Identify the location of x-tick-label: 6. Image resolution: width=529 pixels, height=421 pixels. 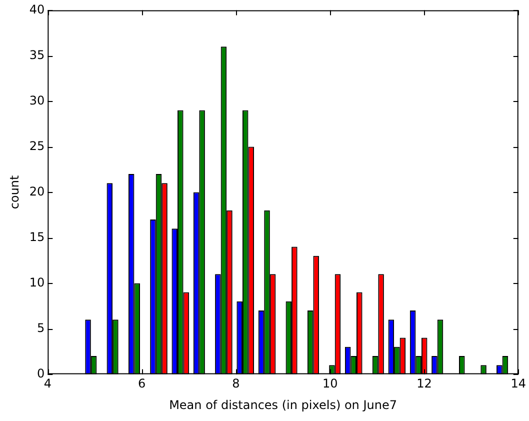
(142, 383).